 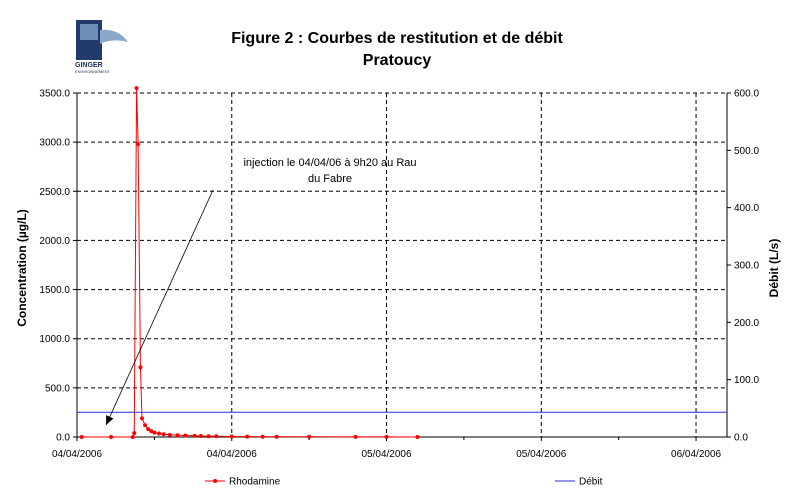 What do you see at coordinates (93, 71) in the screenshot?
I see `logo-line2: ENVIRONNEMENT` at bounding box center [93, 71].